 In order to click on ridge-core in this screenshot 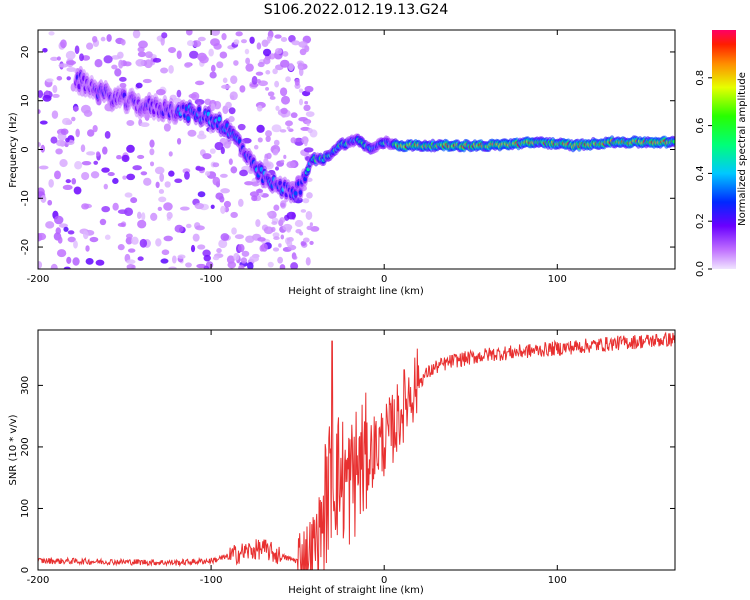, I will do `click(219, 119)`.